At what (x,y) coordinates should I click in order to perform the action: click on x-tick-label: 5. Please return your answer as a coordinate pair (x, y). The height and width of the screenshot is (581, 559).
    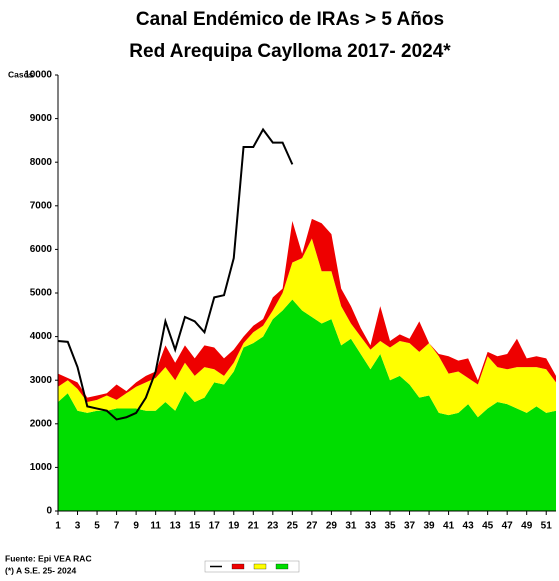
    Looking at the image, I should click on (97, 526).